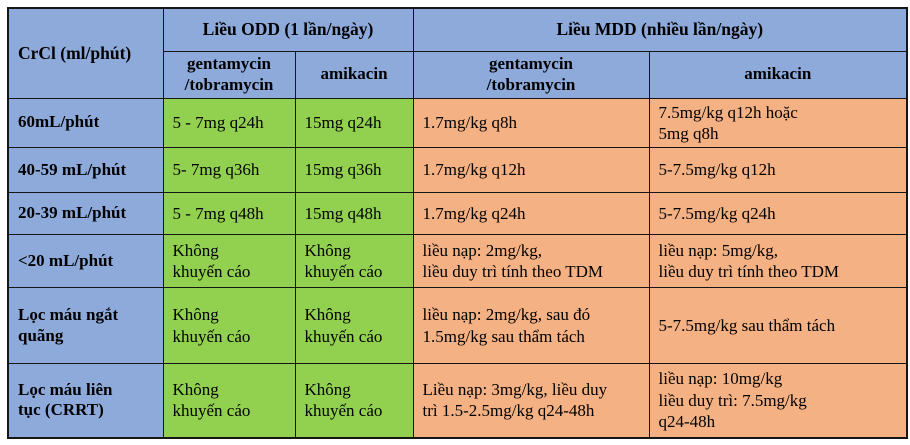 Image resolution: width=910 pixels, height=445 pixels. Describe the element at coordinates (778, 170) in the screenshot. I see `dose-cell: 5-7.5mg/kg q12h` at that location.